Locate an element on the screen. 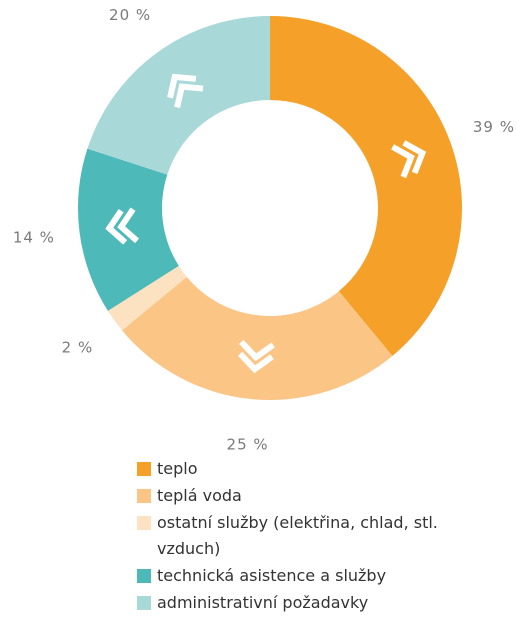 Image resolution: width=517 pixels, height=628 pixels. legend-item: teplo is located at coordinates (302, 469).